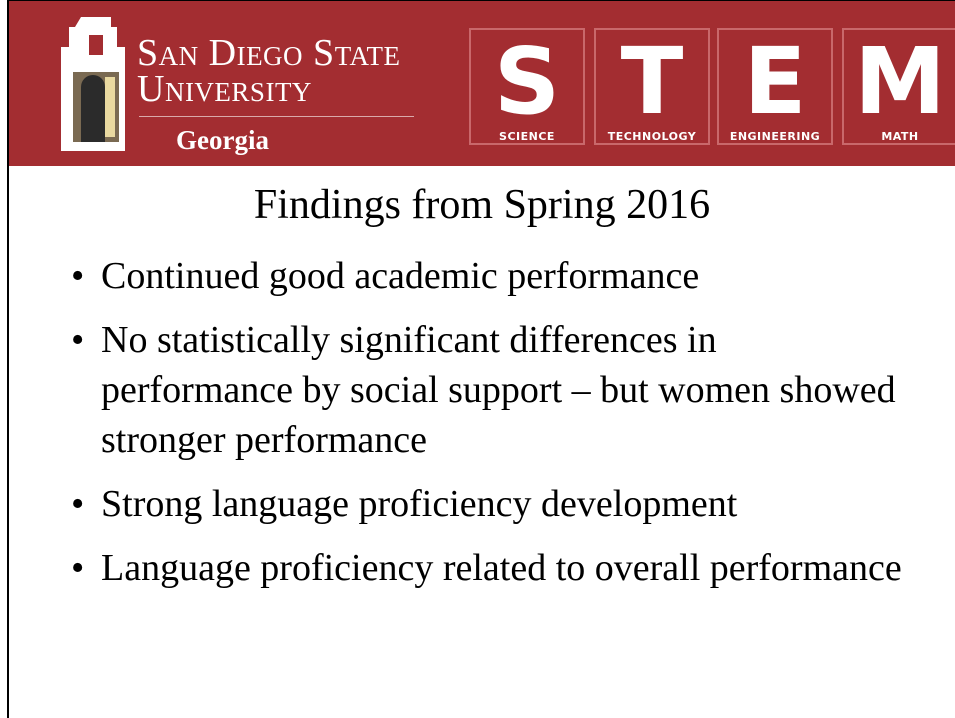 The height and width of the screenshot is (718, 955). I want to click on stem-box: S SCIENCE, so click(527, 86).